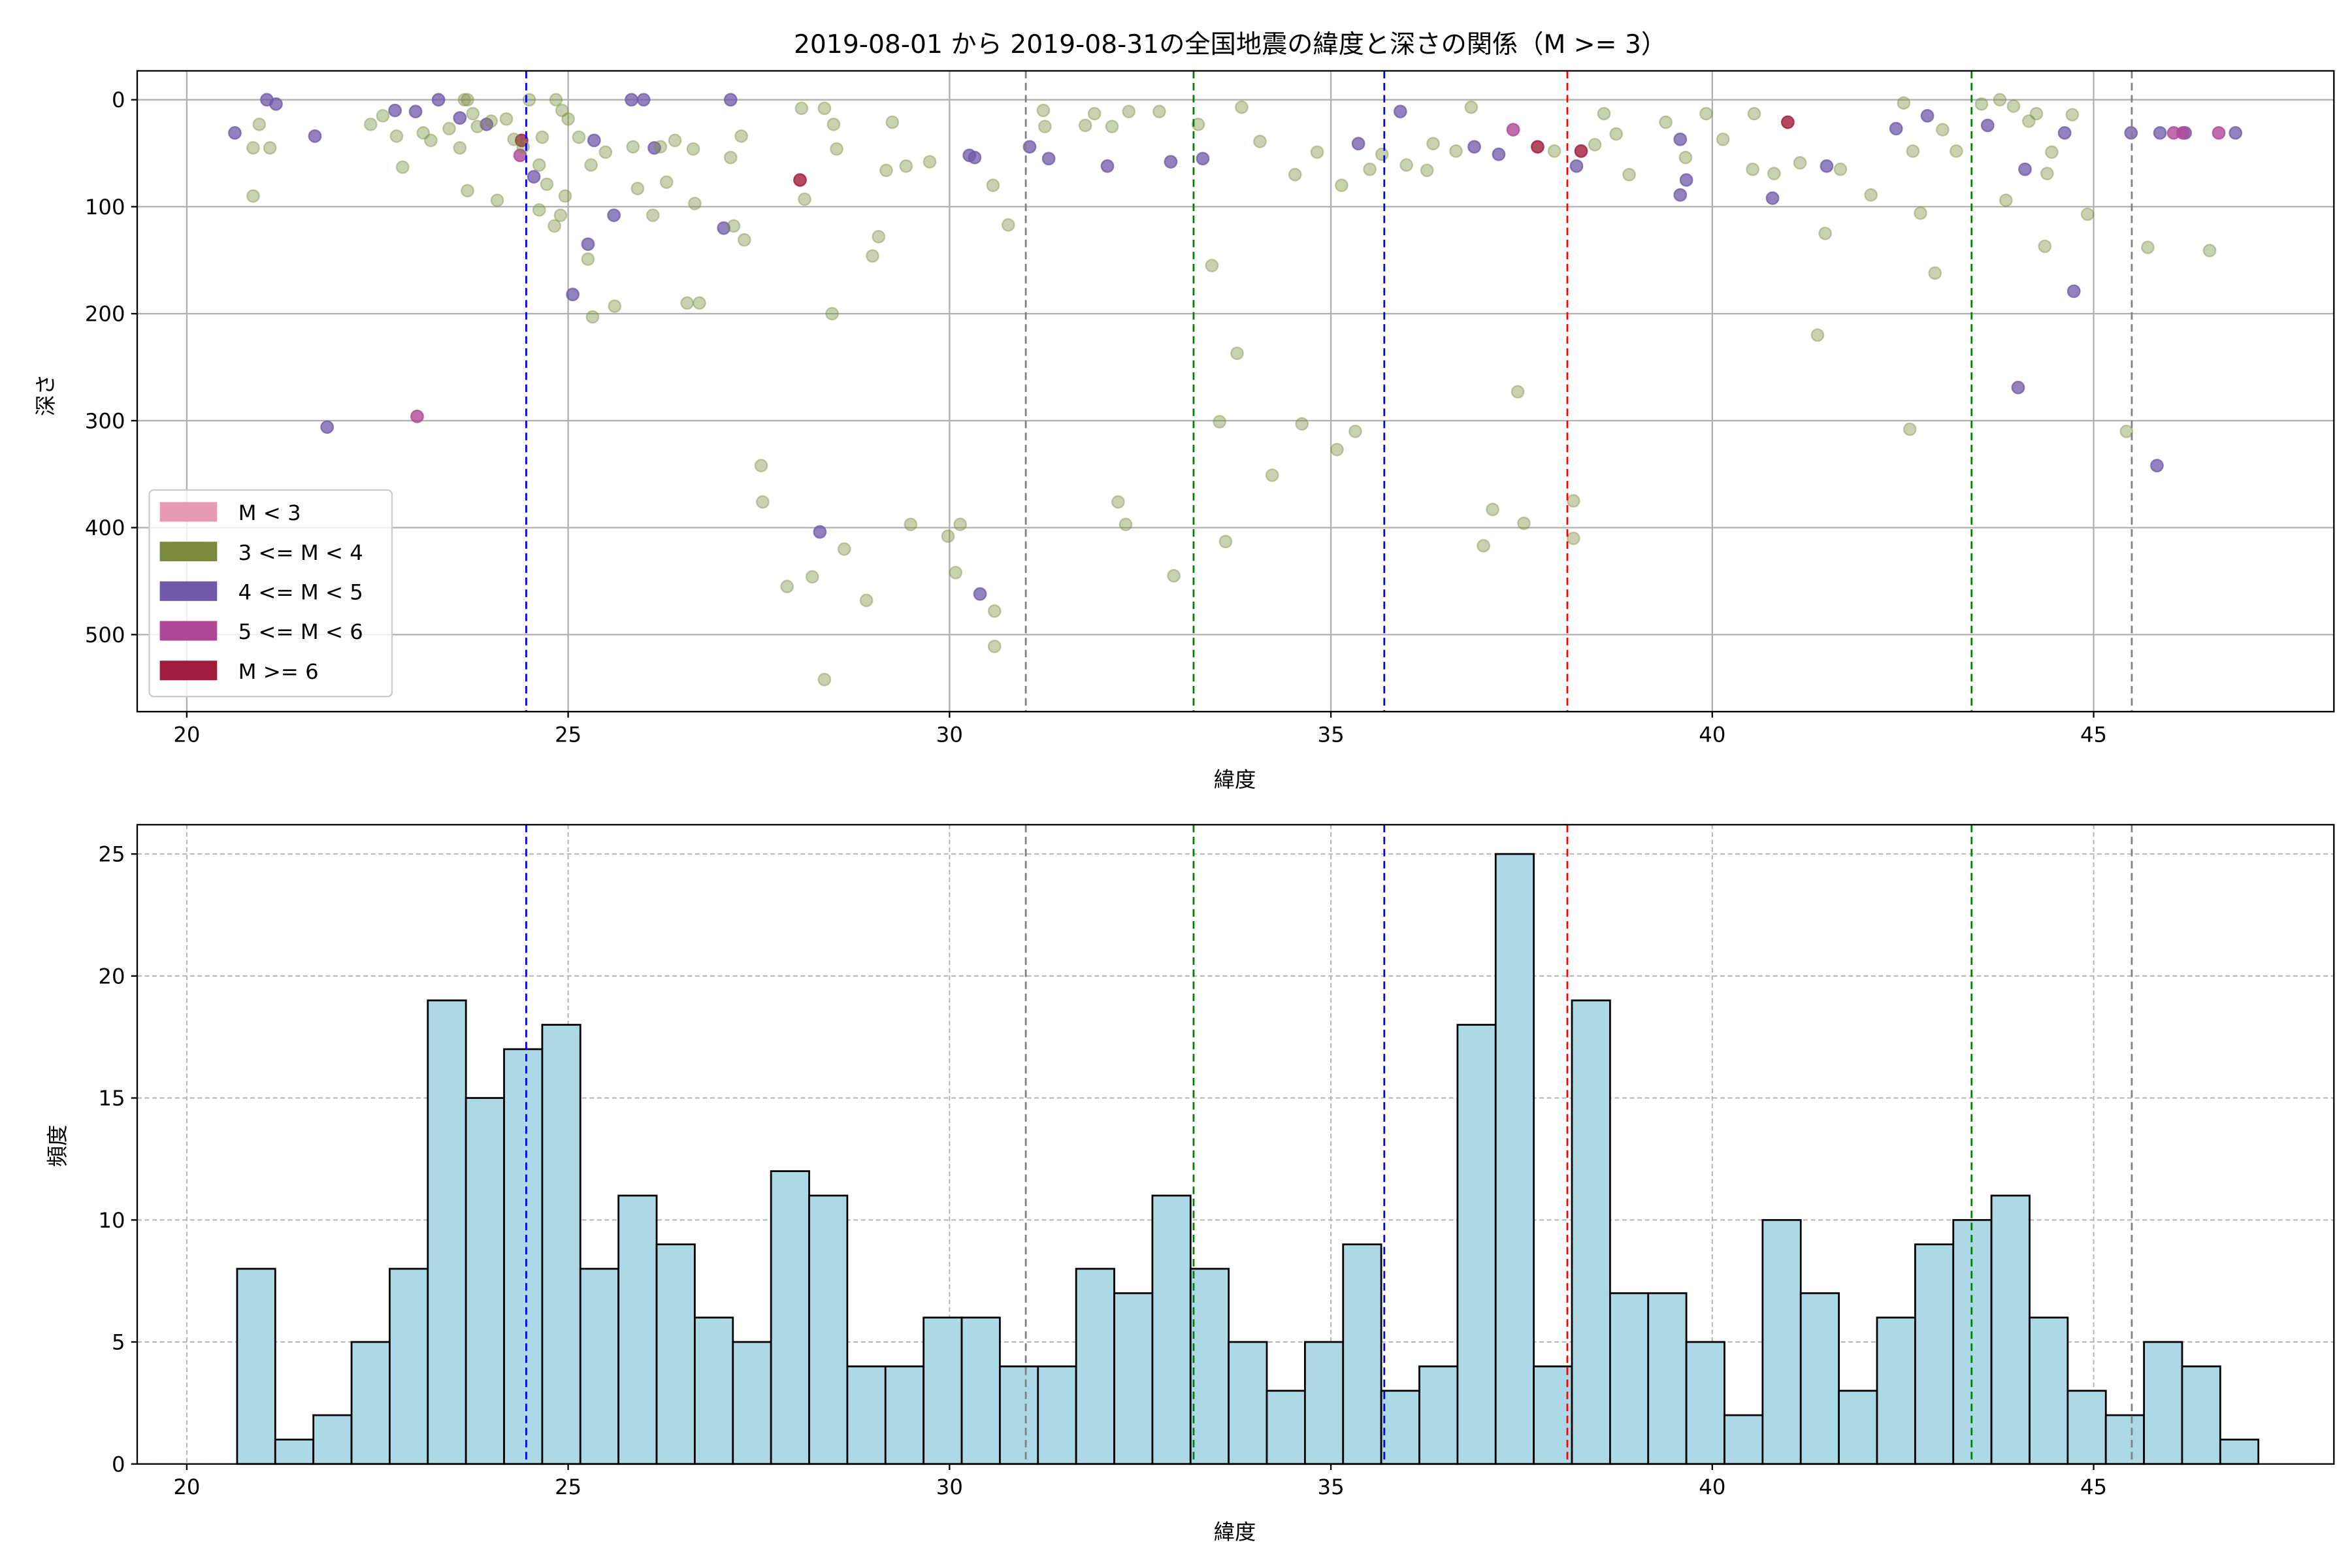  Describe the element at coordinates (105, 207) in the screenshot. I see `y-tick-label: 100` at that location.